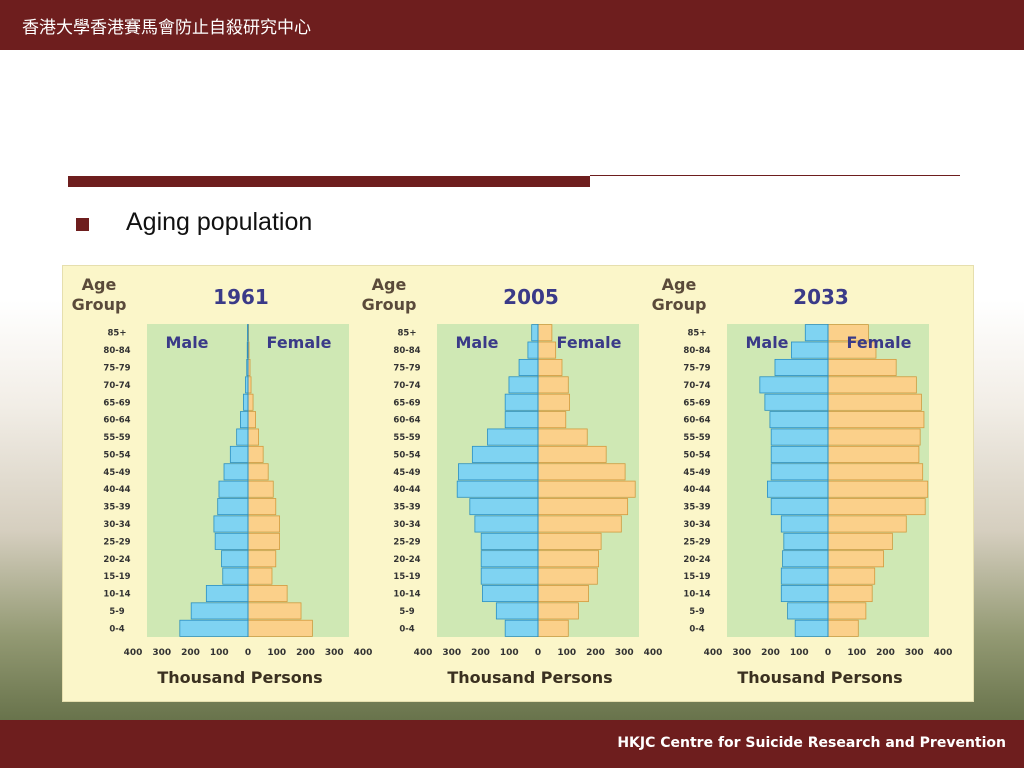 Image resolution: width=1024 pixels, height=768 pixels. Describe the element at coordinates (406, 368) in the screenshot. I see `age-tick-label: 75-79` at that location.